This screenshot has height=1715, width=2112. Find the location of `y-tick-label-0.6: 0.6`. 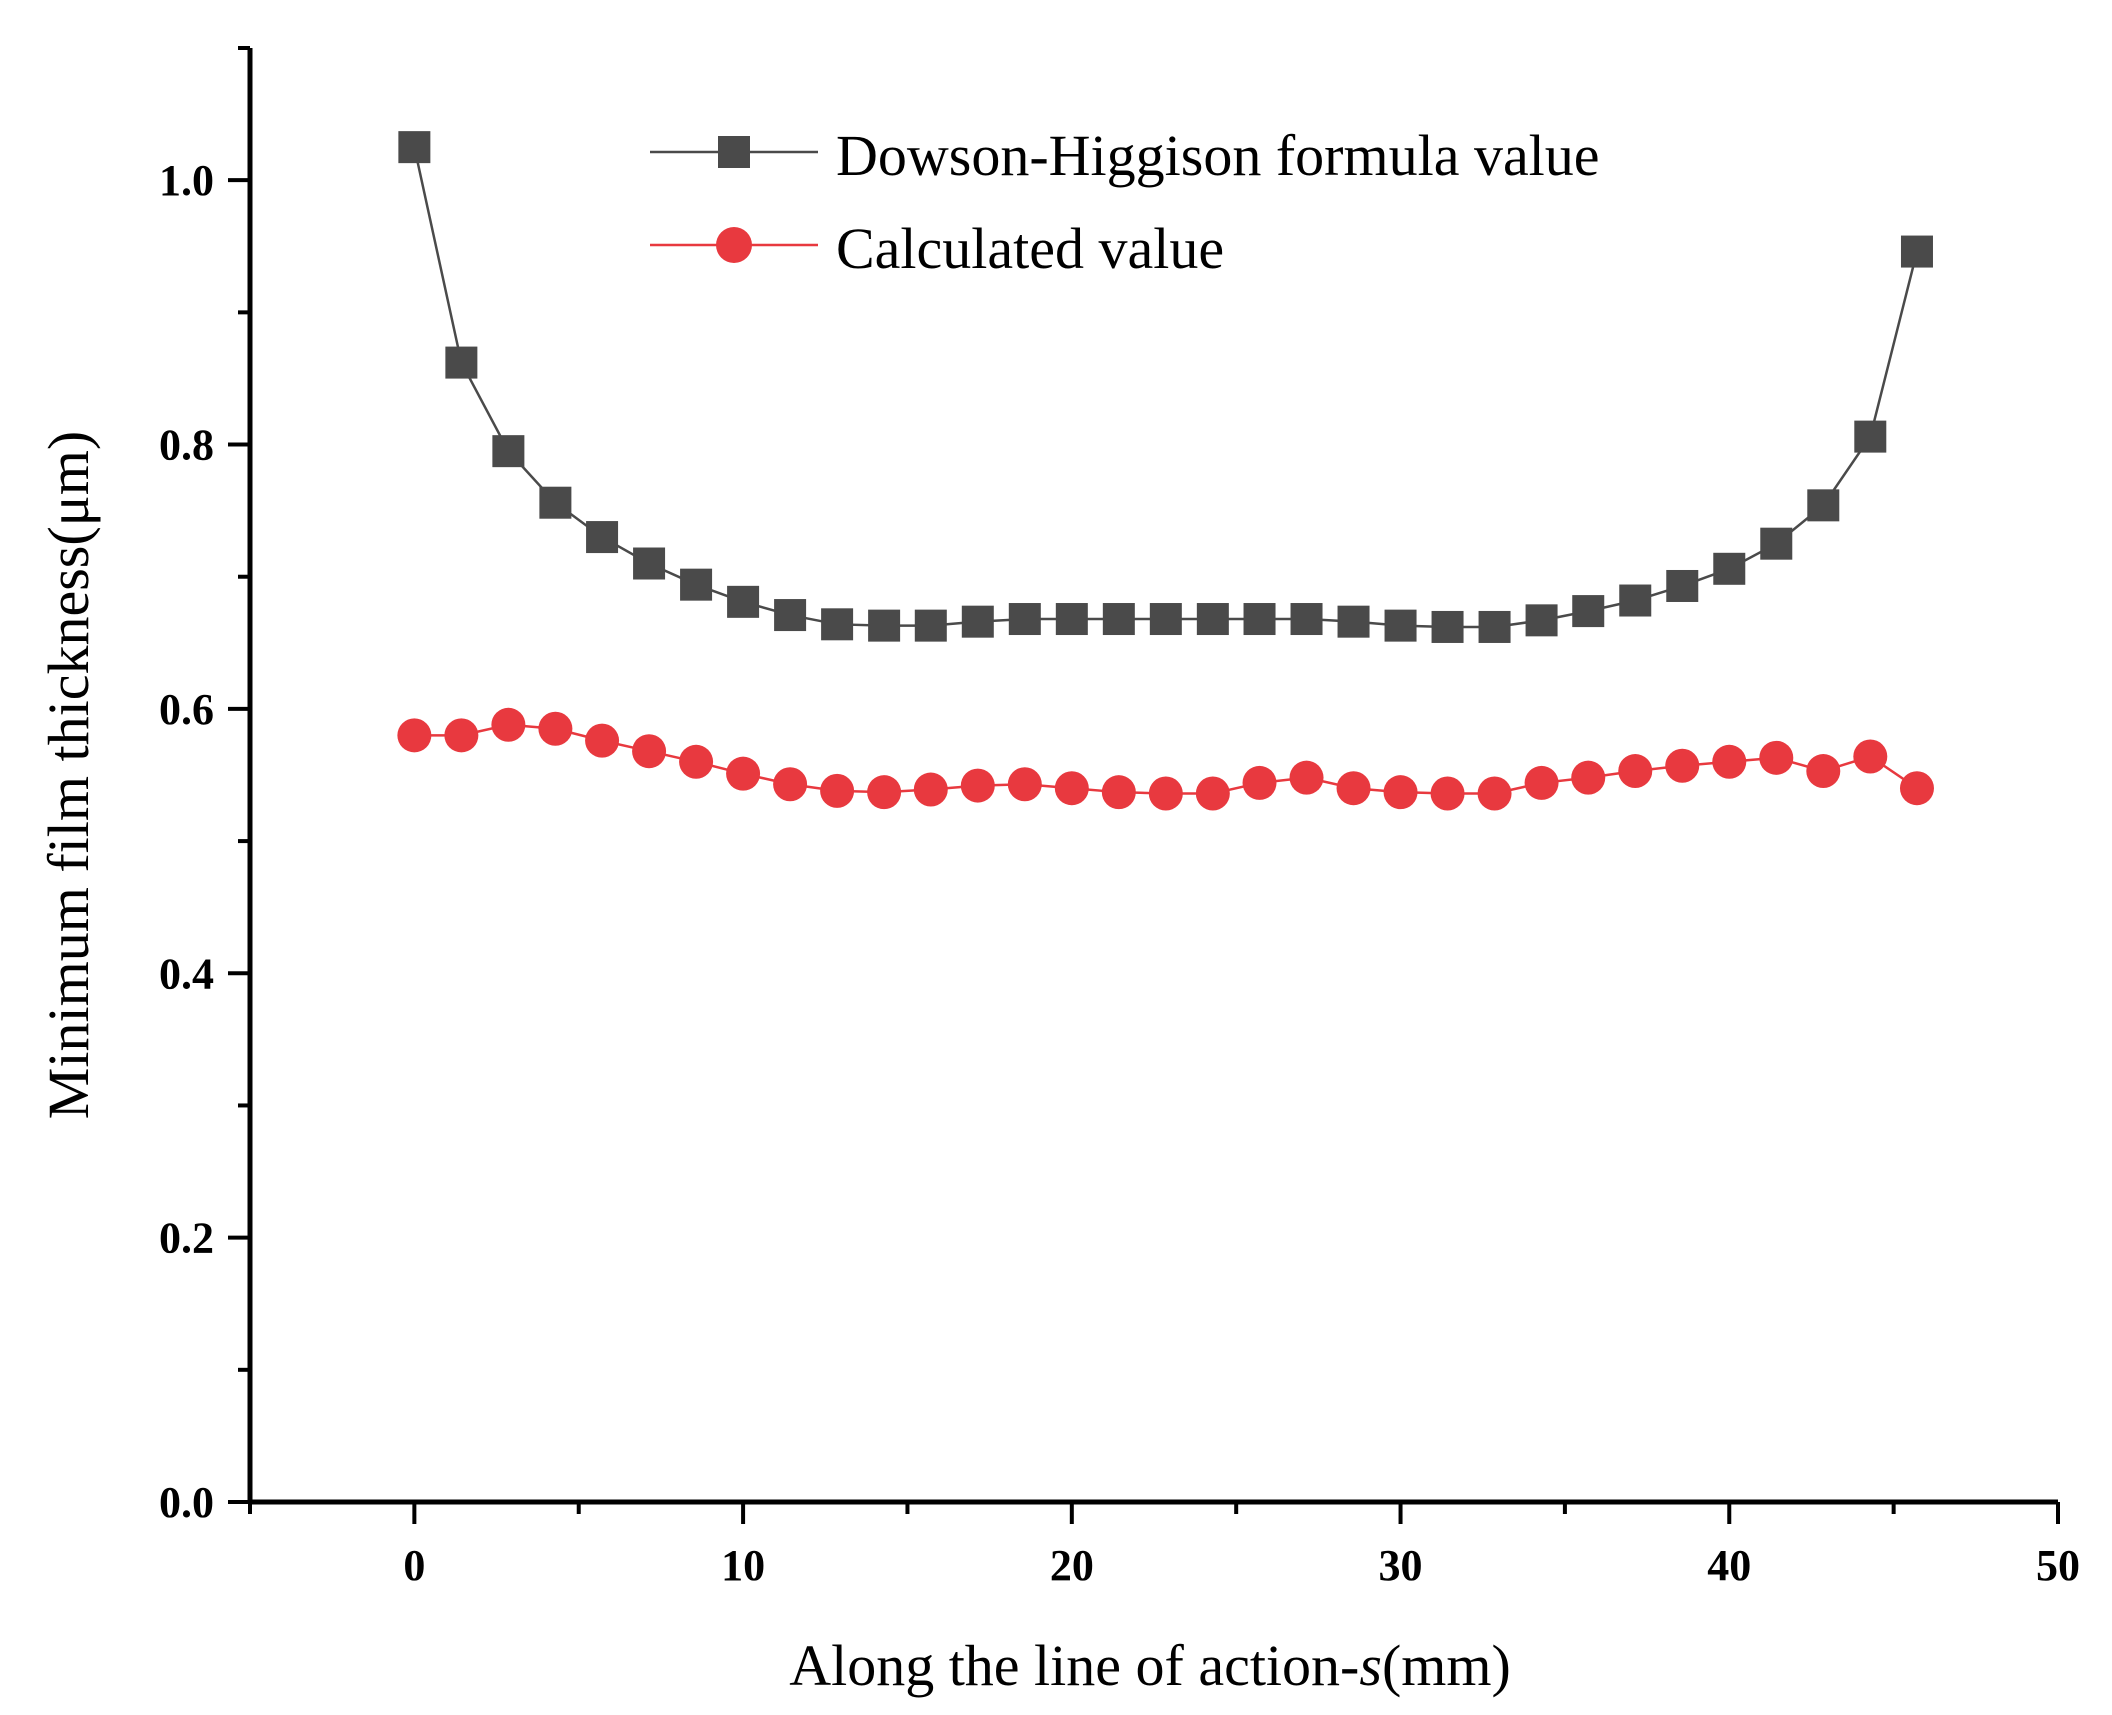

y-tick-label-0.6: 0.6 is located at coordinates (186, 709).